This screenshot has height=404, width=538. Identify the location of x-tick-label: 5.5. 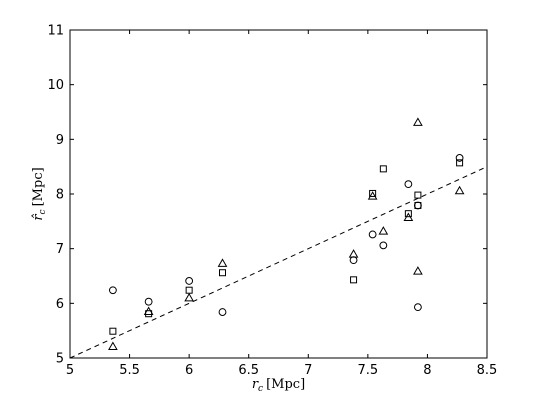
(129, 370).